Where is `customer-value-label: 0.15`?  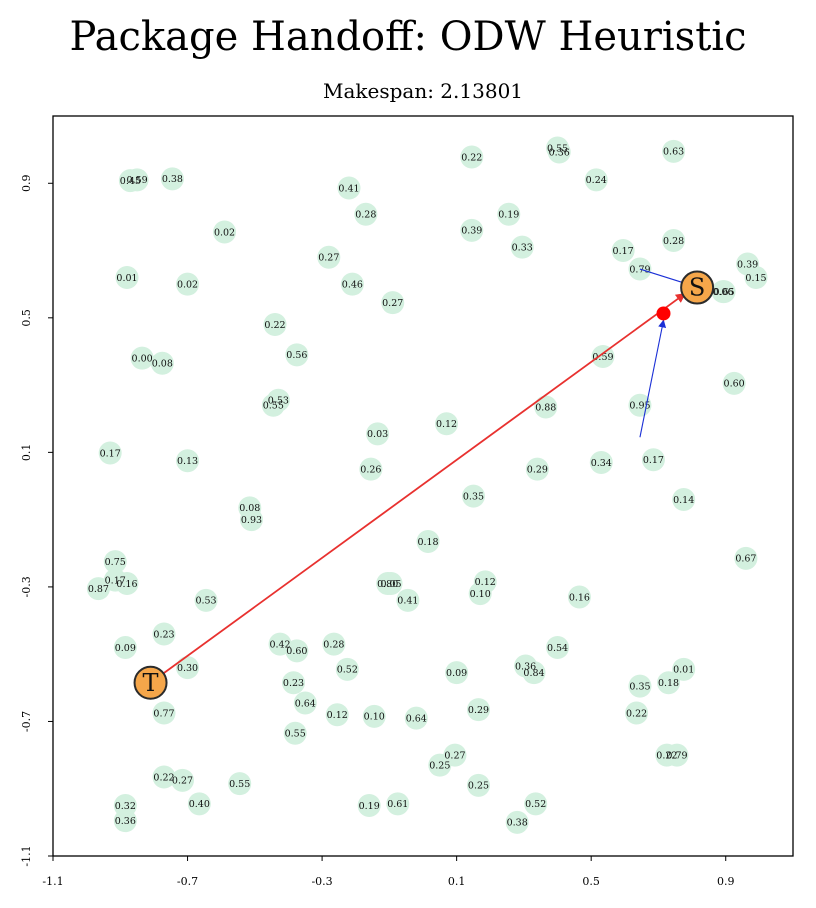
customer-value-label: 0.15 is located at coordinates (755, 278).